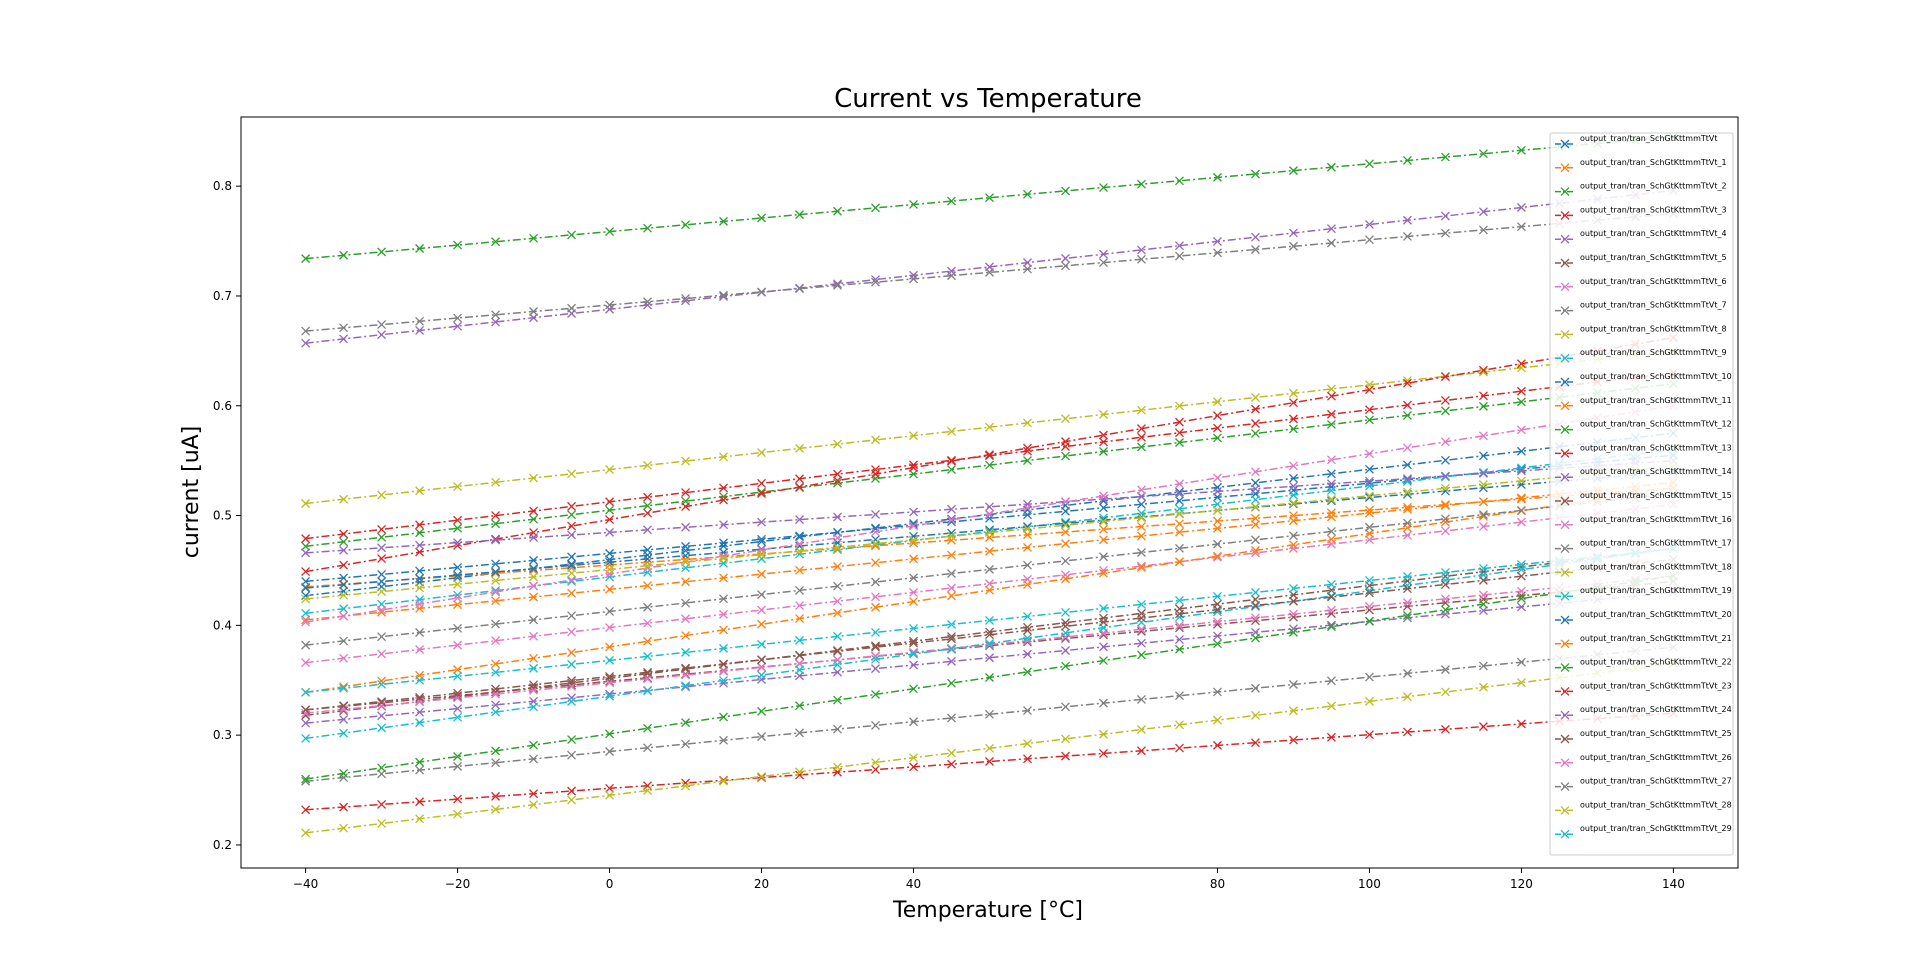  I want to click on legend-label: output_tran/tran_SchGtKttmmTtVt_9, so click(1653, 352).